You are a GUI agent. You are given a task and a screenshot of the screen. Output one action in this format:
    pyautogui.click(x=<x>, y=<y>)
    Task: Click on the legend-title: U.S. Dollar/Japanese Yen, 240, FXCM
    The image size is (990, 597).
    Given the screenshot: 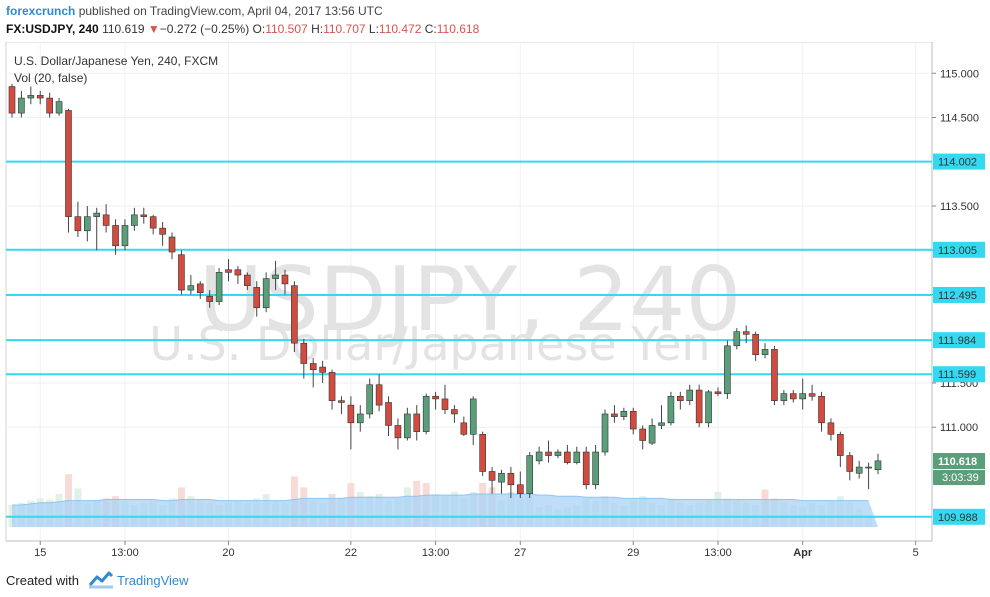 What is the action you would take?
    pyautogui.click(x=116, y=61)
    